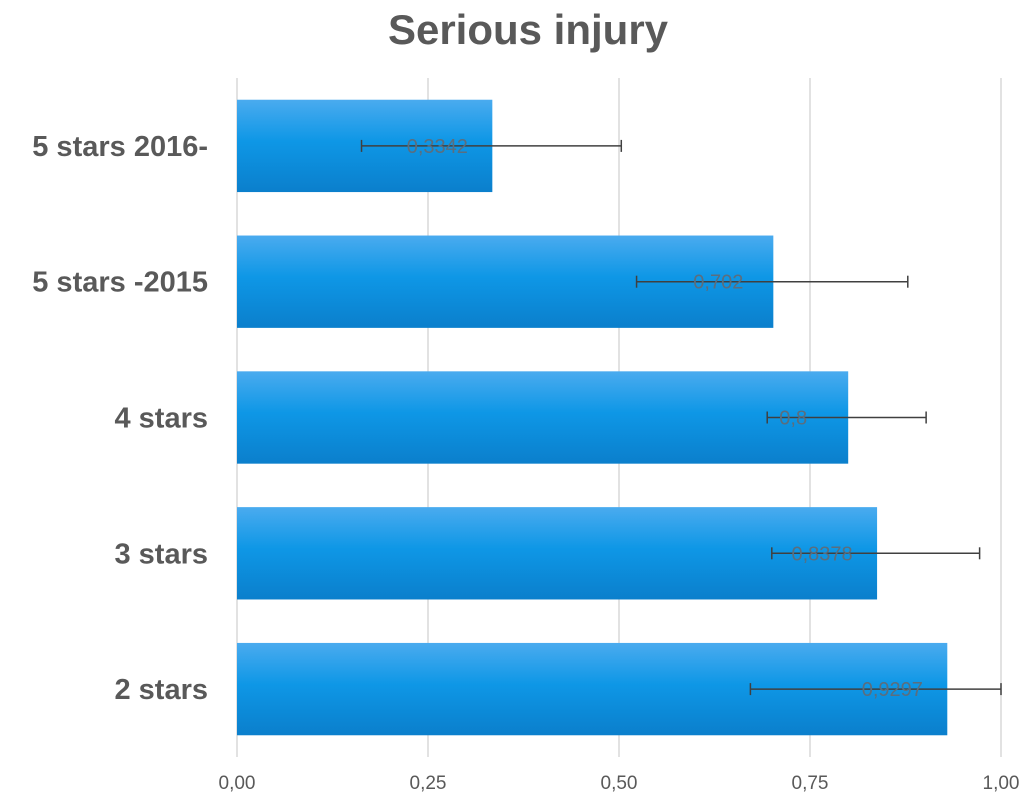  What do you see at coordinates (821, 554) in the screenshot?
I see `data-label: 0,8378` at bounding box center [821, 554].